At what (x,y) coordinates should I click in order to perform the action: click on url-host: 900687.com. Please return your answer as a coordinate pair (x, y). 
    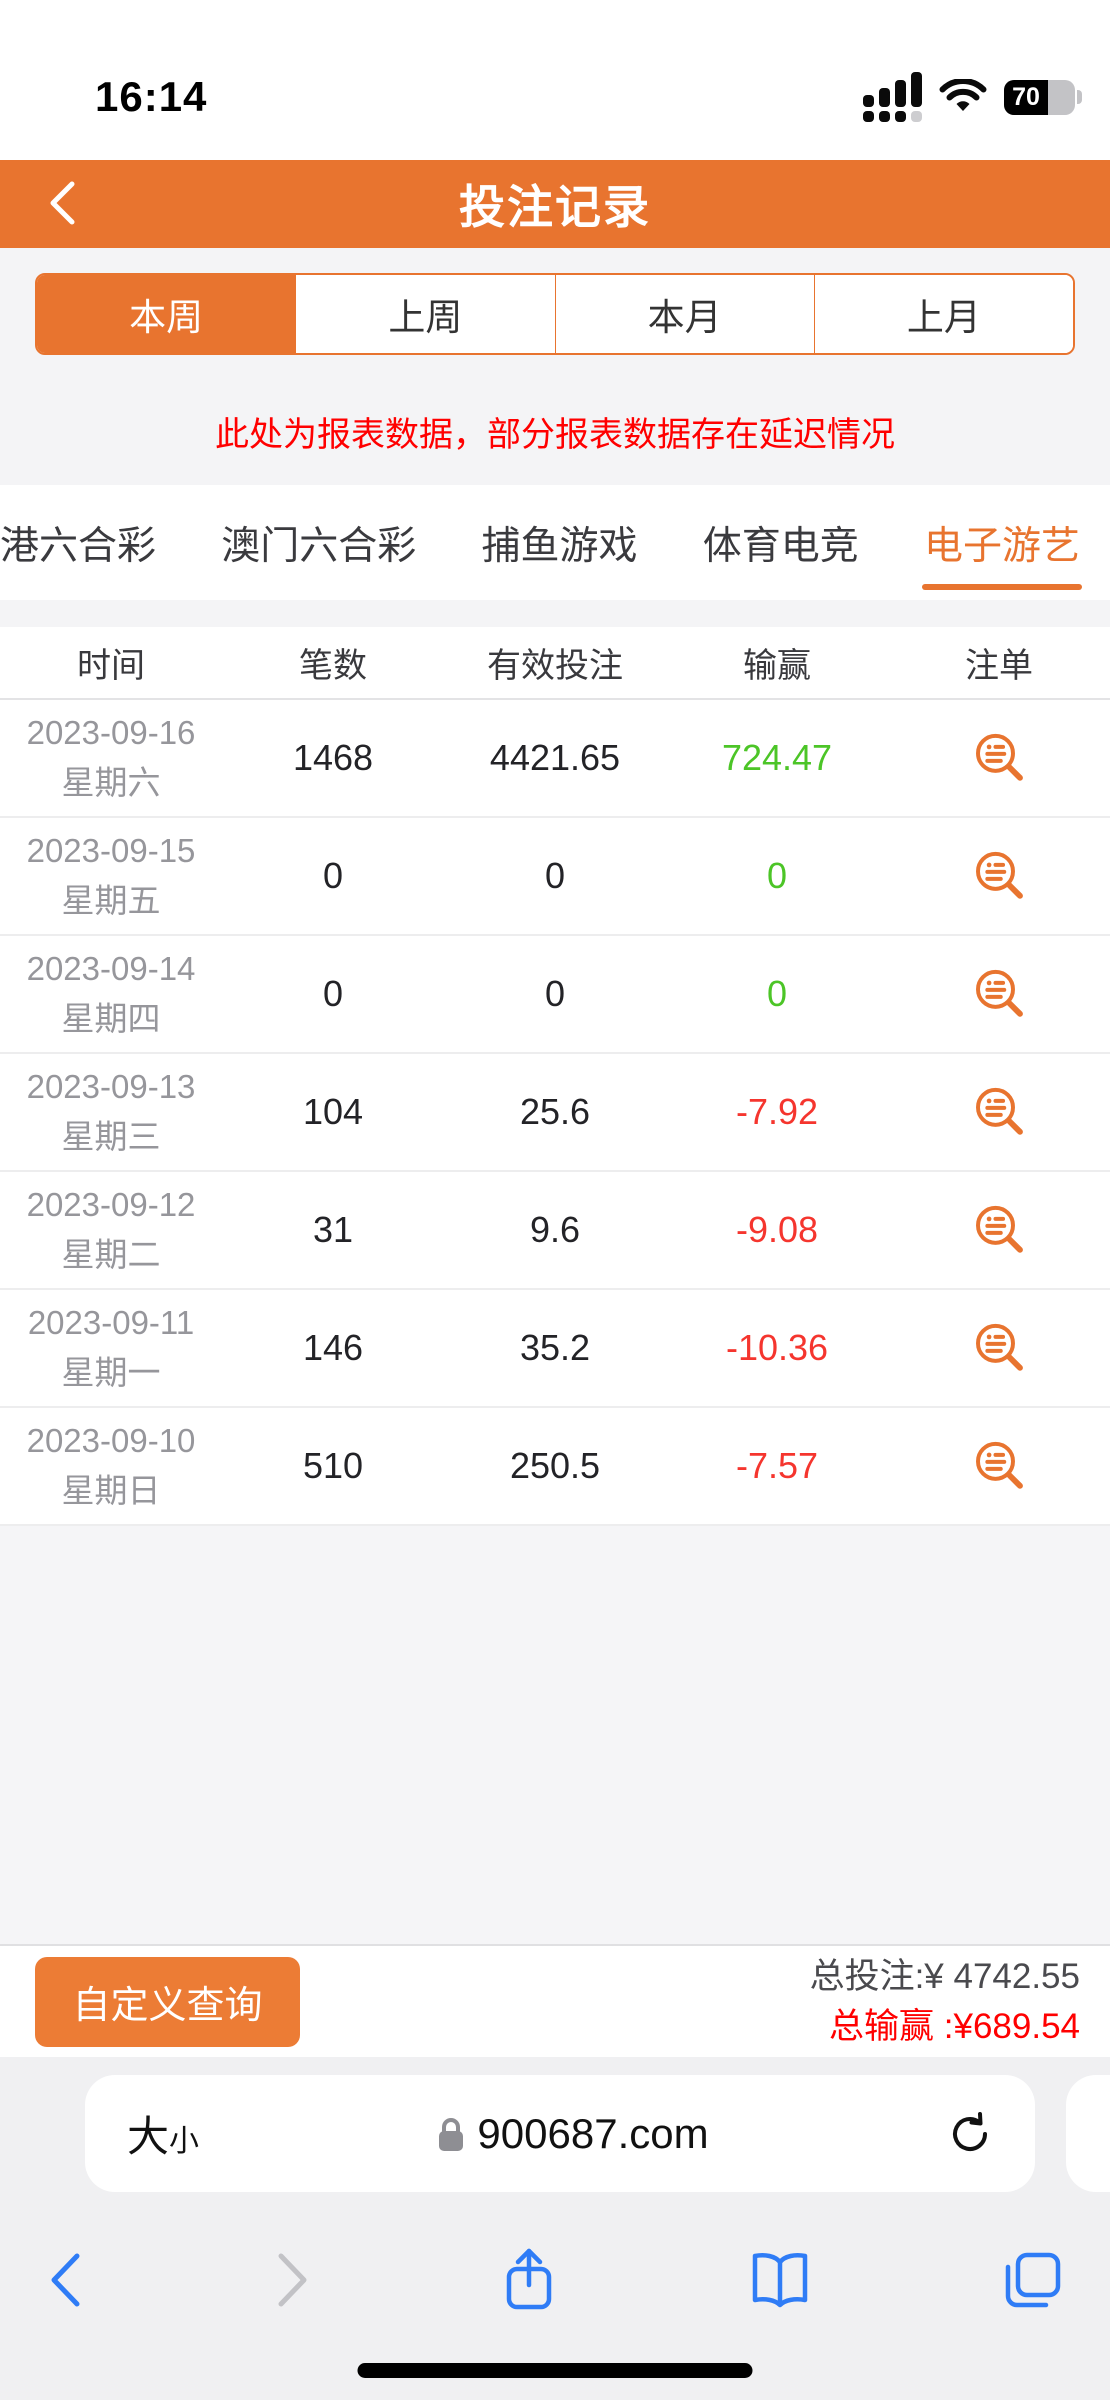
    Looking at the image, I should click on (573, 2133).